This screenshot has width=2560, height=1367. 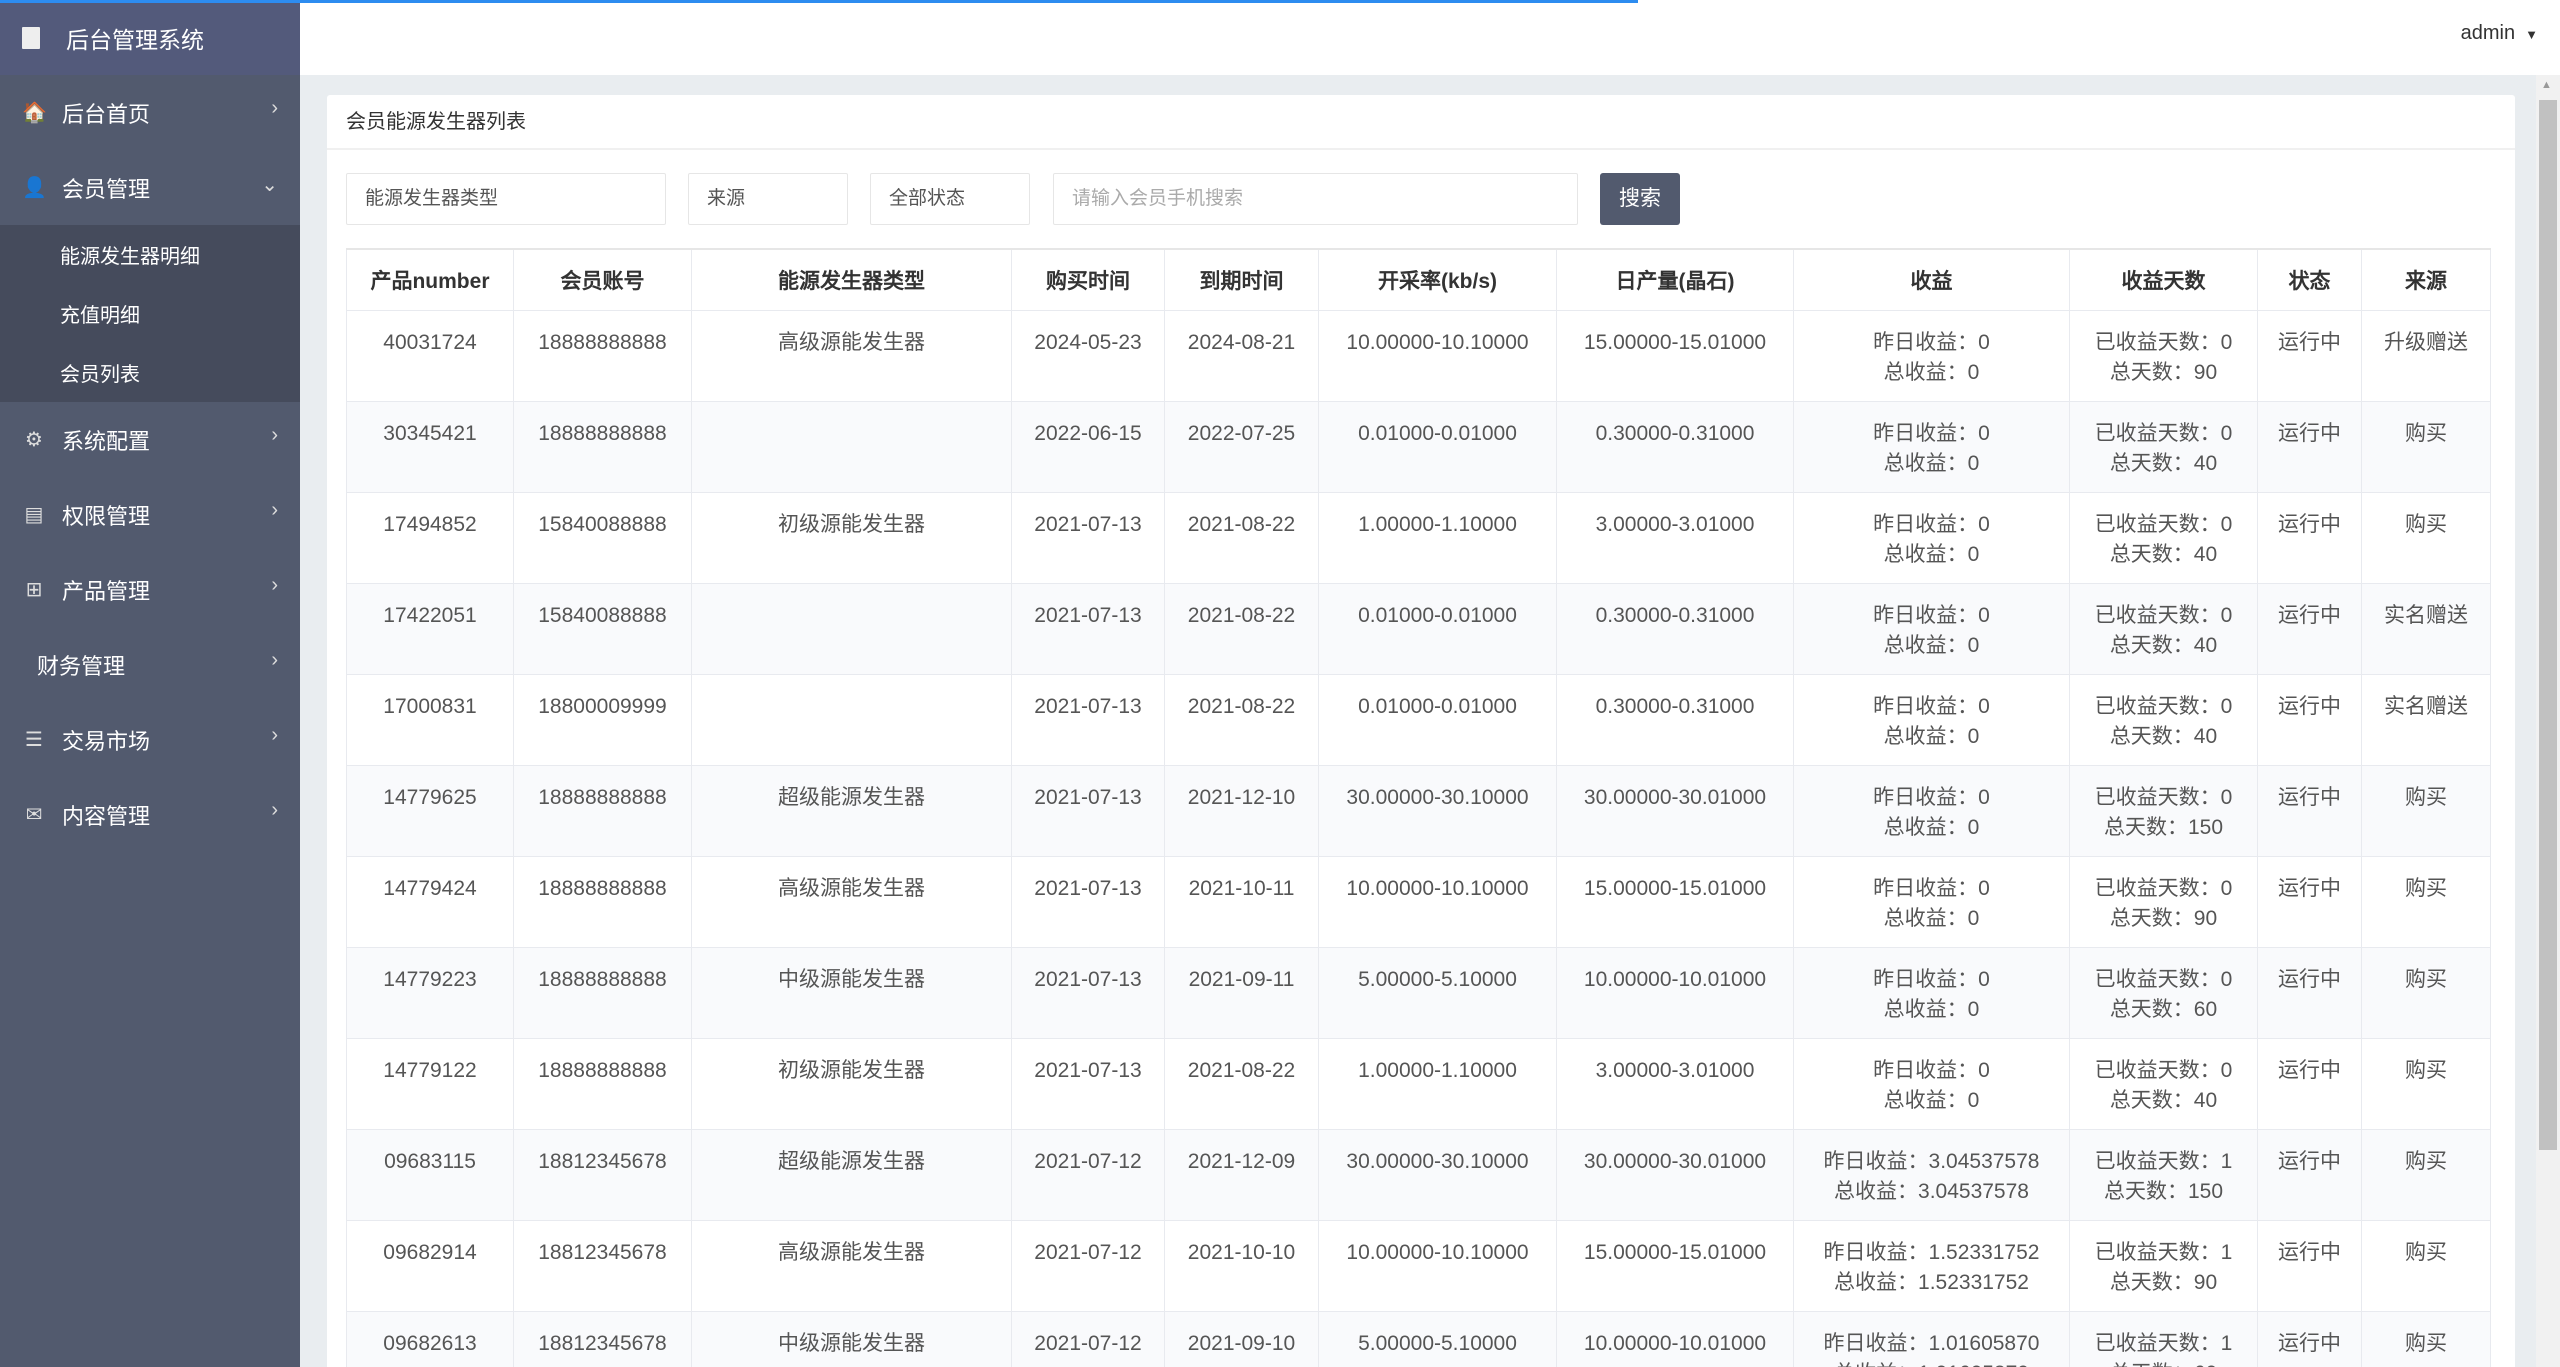 I want to click on submenu-item: 会员列表, so click(x=100, y=375).